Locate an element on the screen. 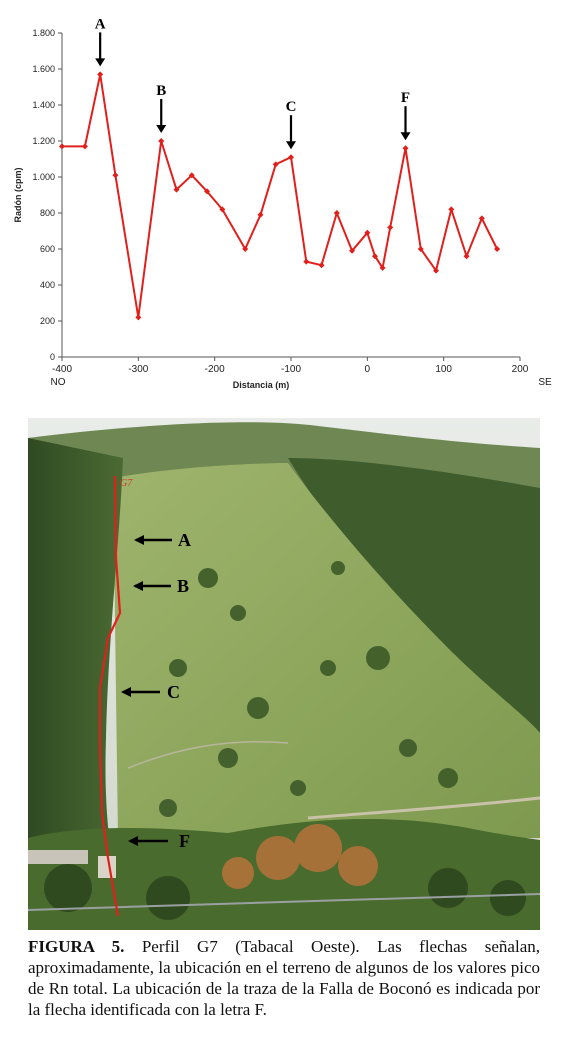 This screenshot has width=570, height=1053. peak-label: B is located at coordinates (161, 91).